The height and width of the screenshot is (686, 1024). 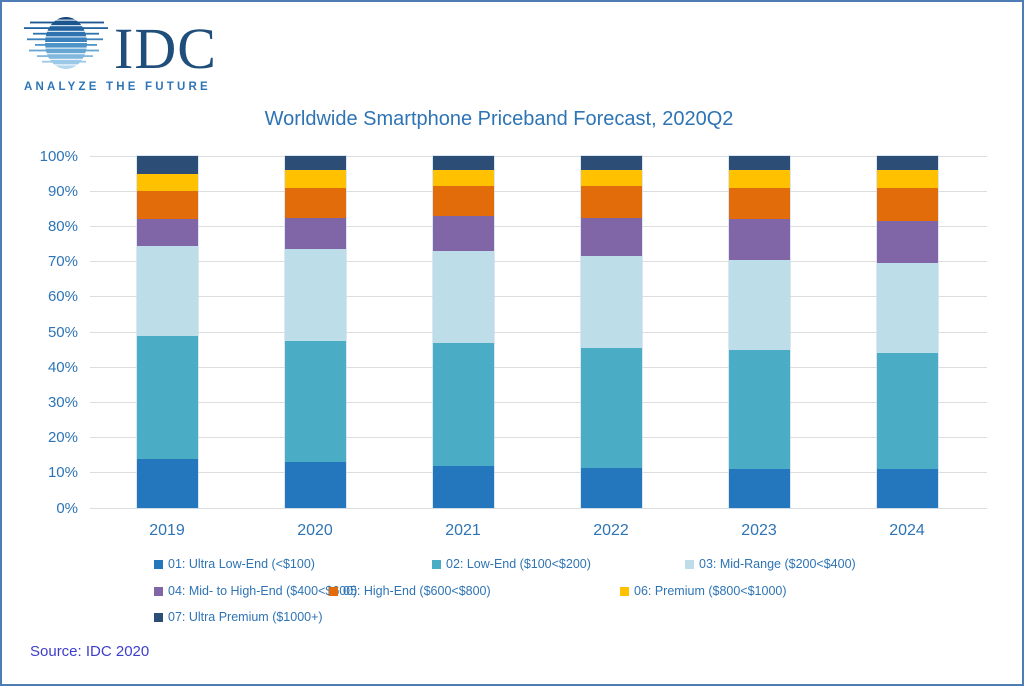 I want to click on idc-tagline: ANALYZE THE FUTURE, so click(x=117, y=87).